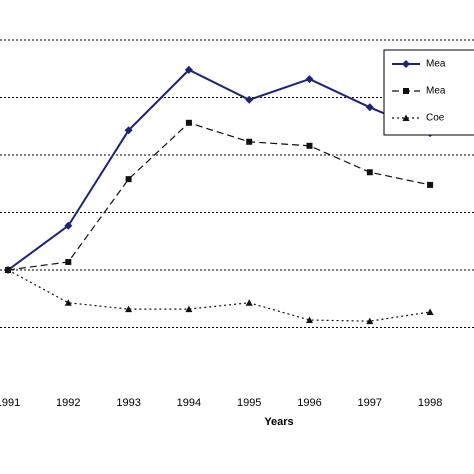  I want to click on x-axis-label: Years, so click(278, 422).